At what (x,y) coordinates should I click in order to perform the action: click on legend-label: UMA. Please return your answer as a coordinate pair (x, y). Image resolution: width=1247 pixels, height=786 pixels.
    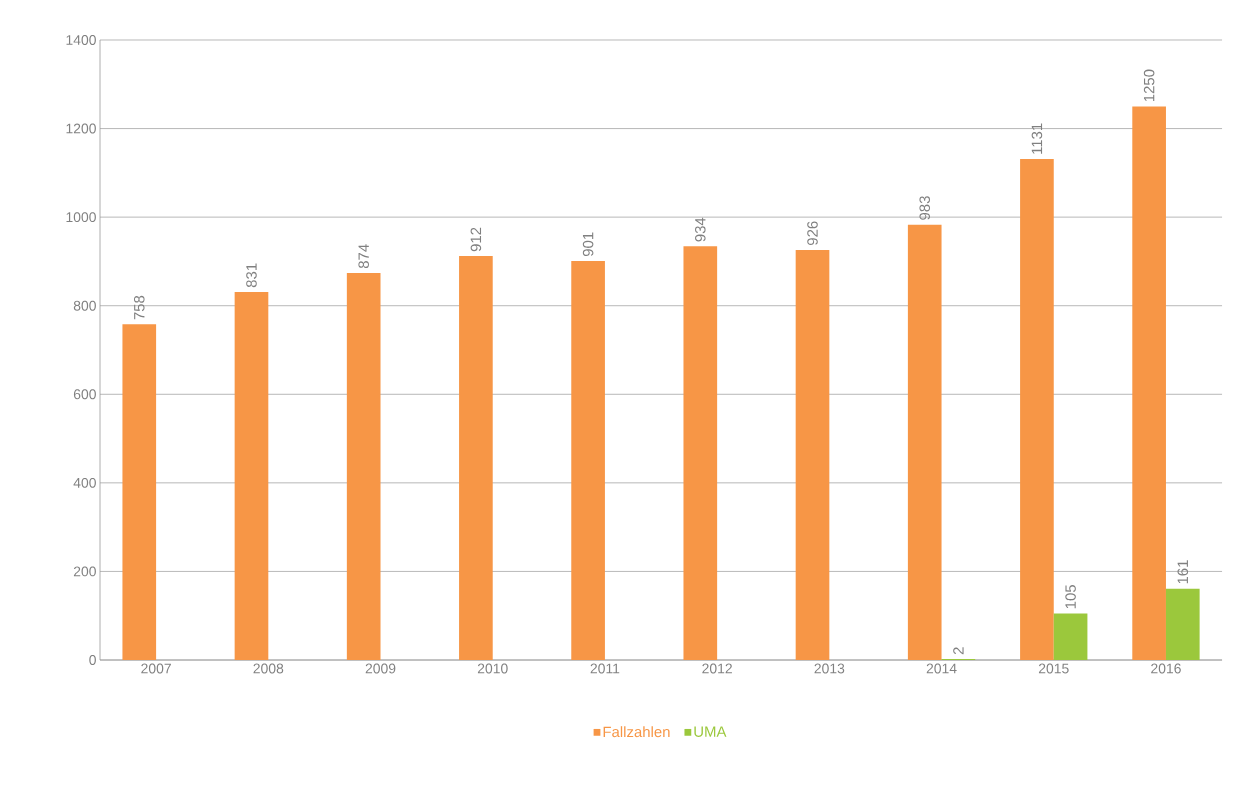
    Looking at the image, I should click on (710, 731).